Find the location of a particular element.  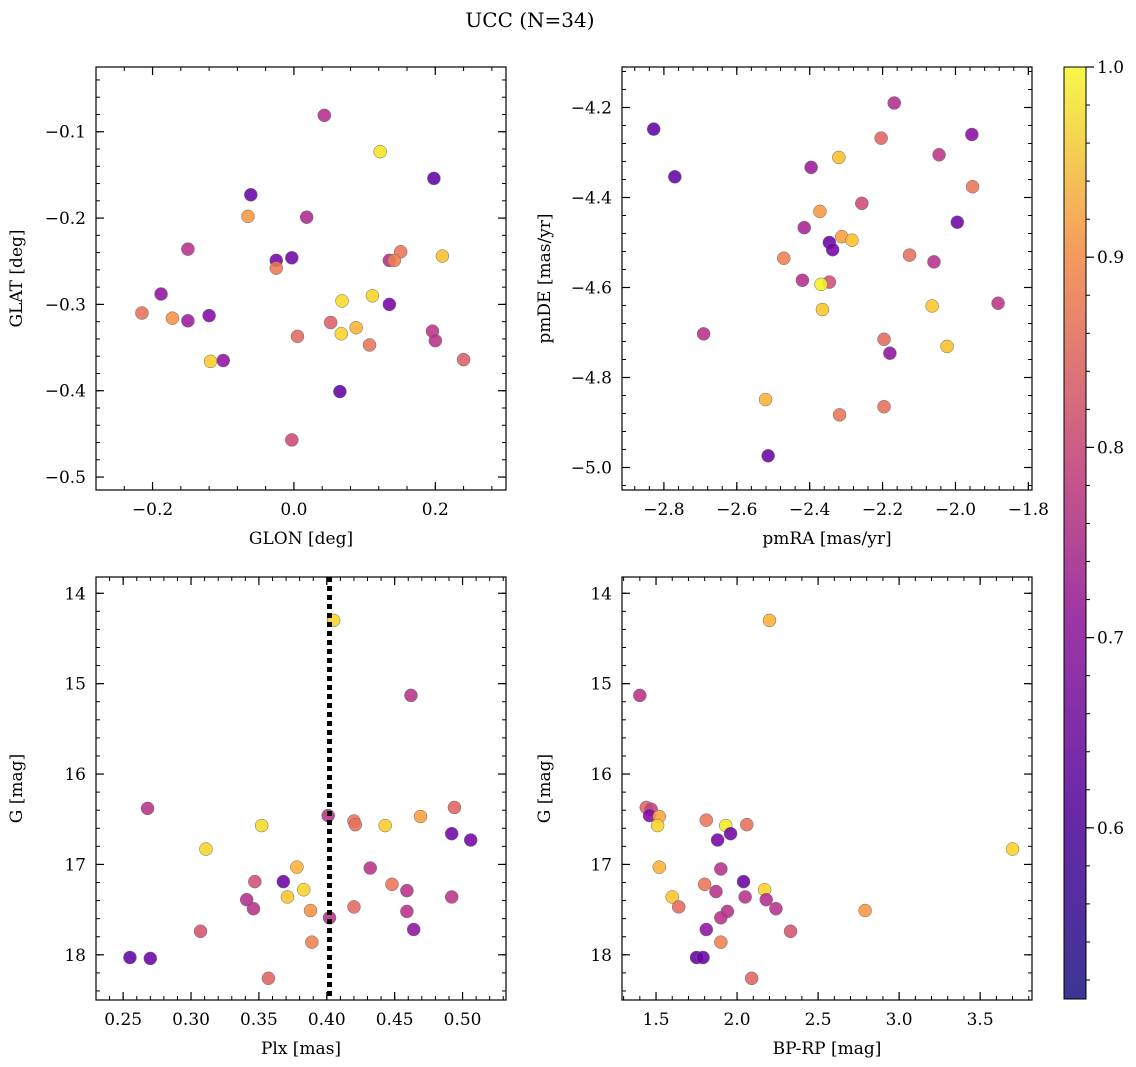

y-tick-label: 15 is located at coordinates (75, 685).